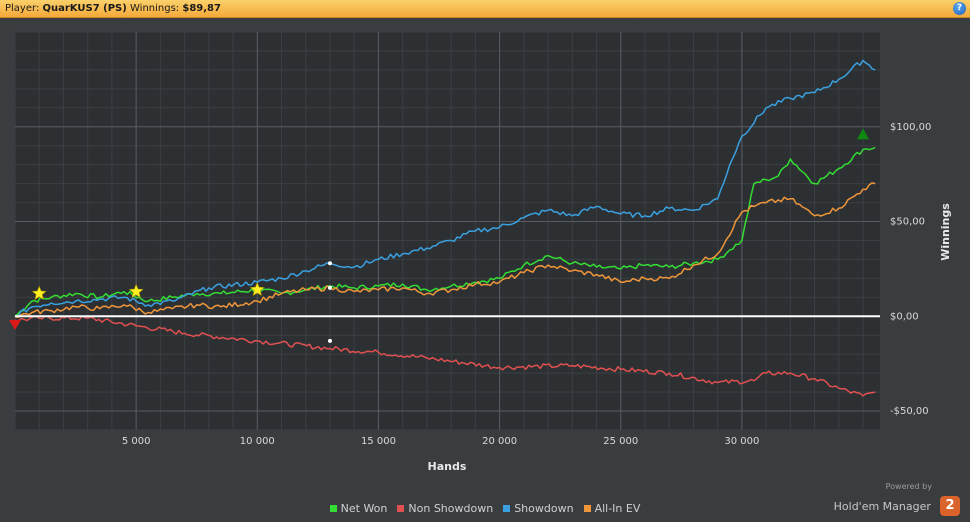 This screenshot has height=522, width=970. I want to click on legend-item-non-showdown: Non Showdown, so click(445, 508).